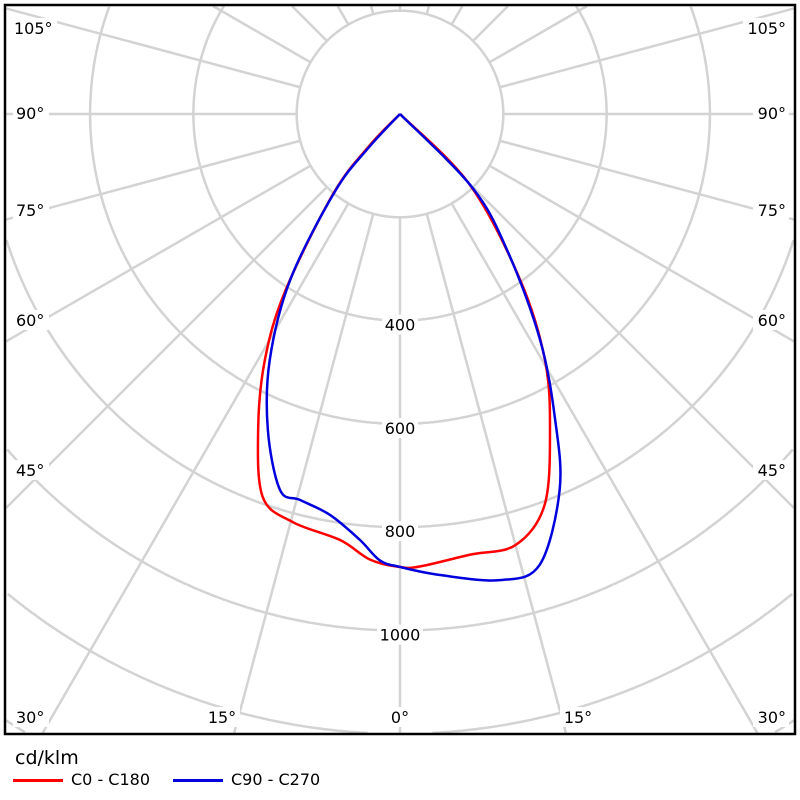  What do you see at coordinates (400, 717) in the screenshot?
I see `angle-label-bottom: 0°` at bounding box center [400, 717].